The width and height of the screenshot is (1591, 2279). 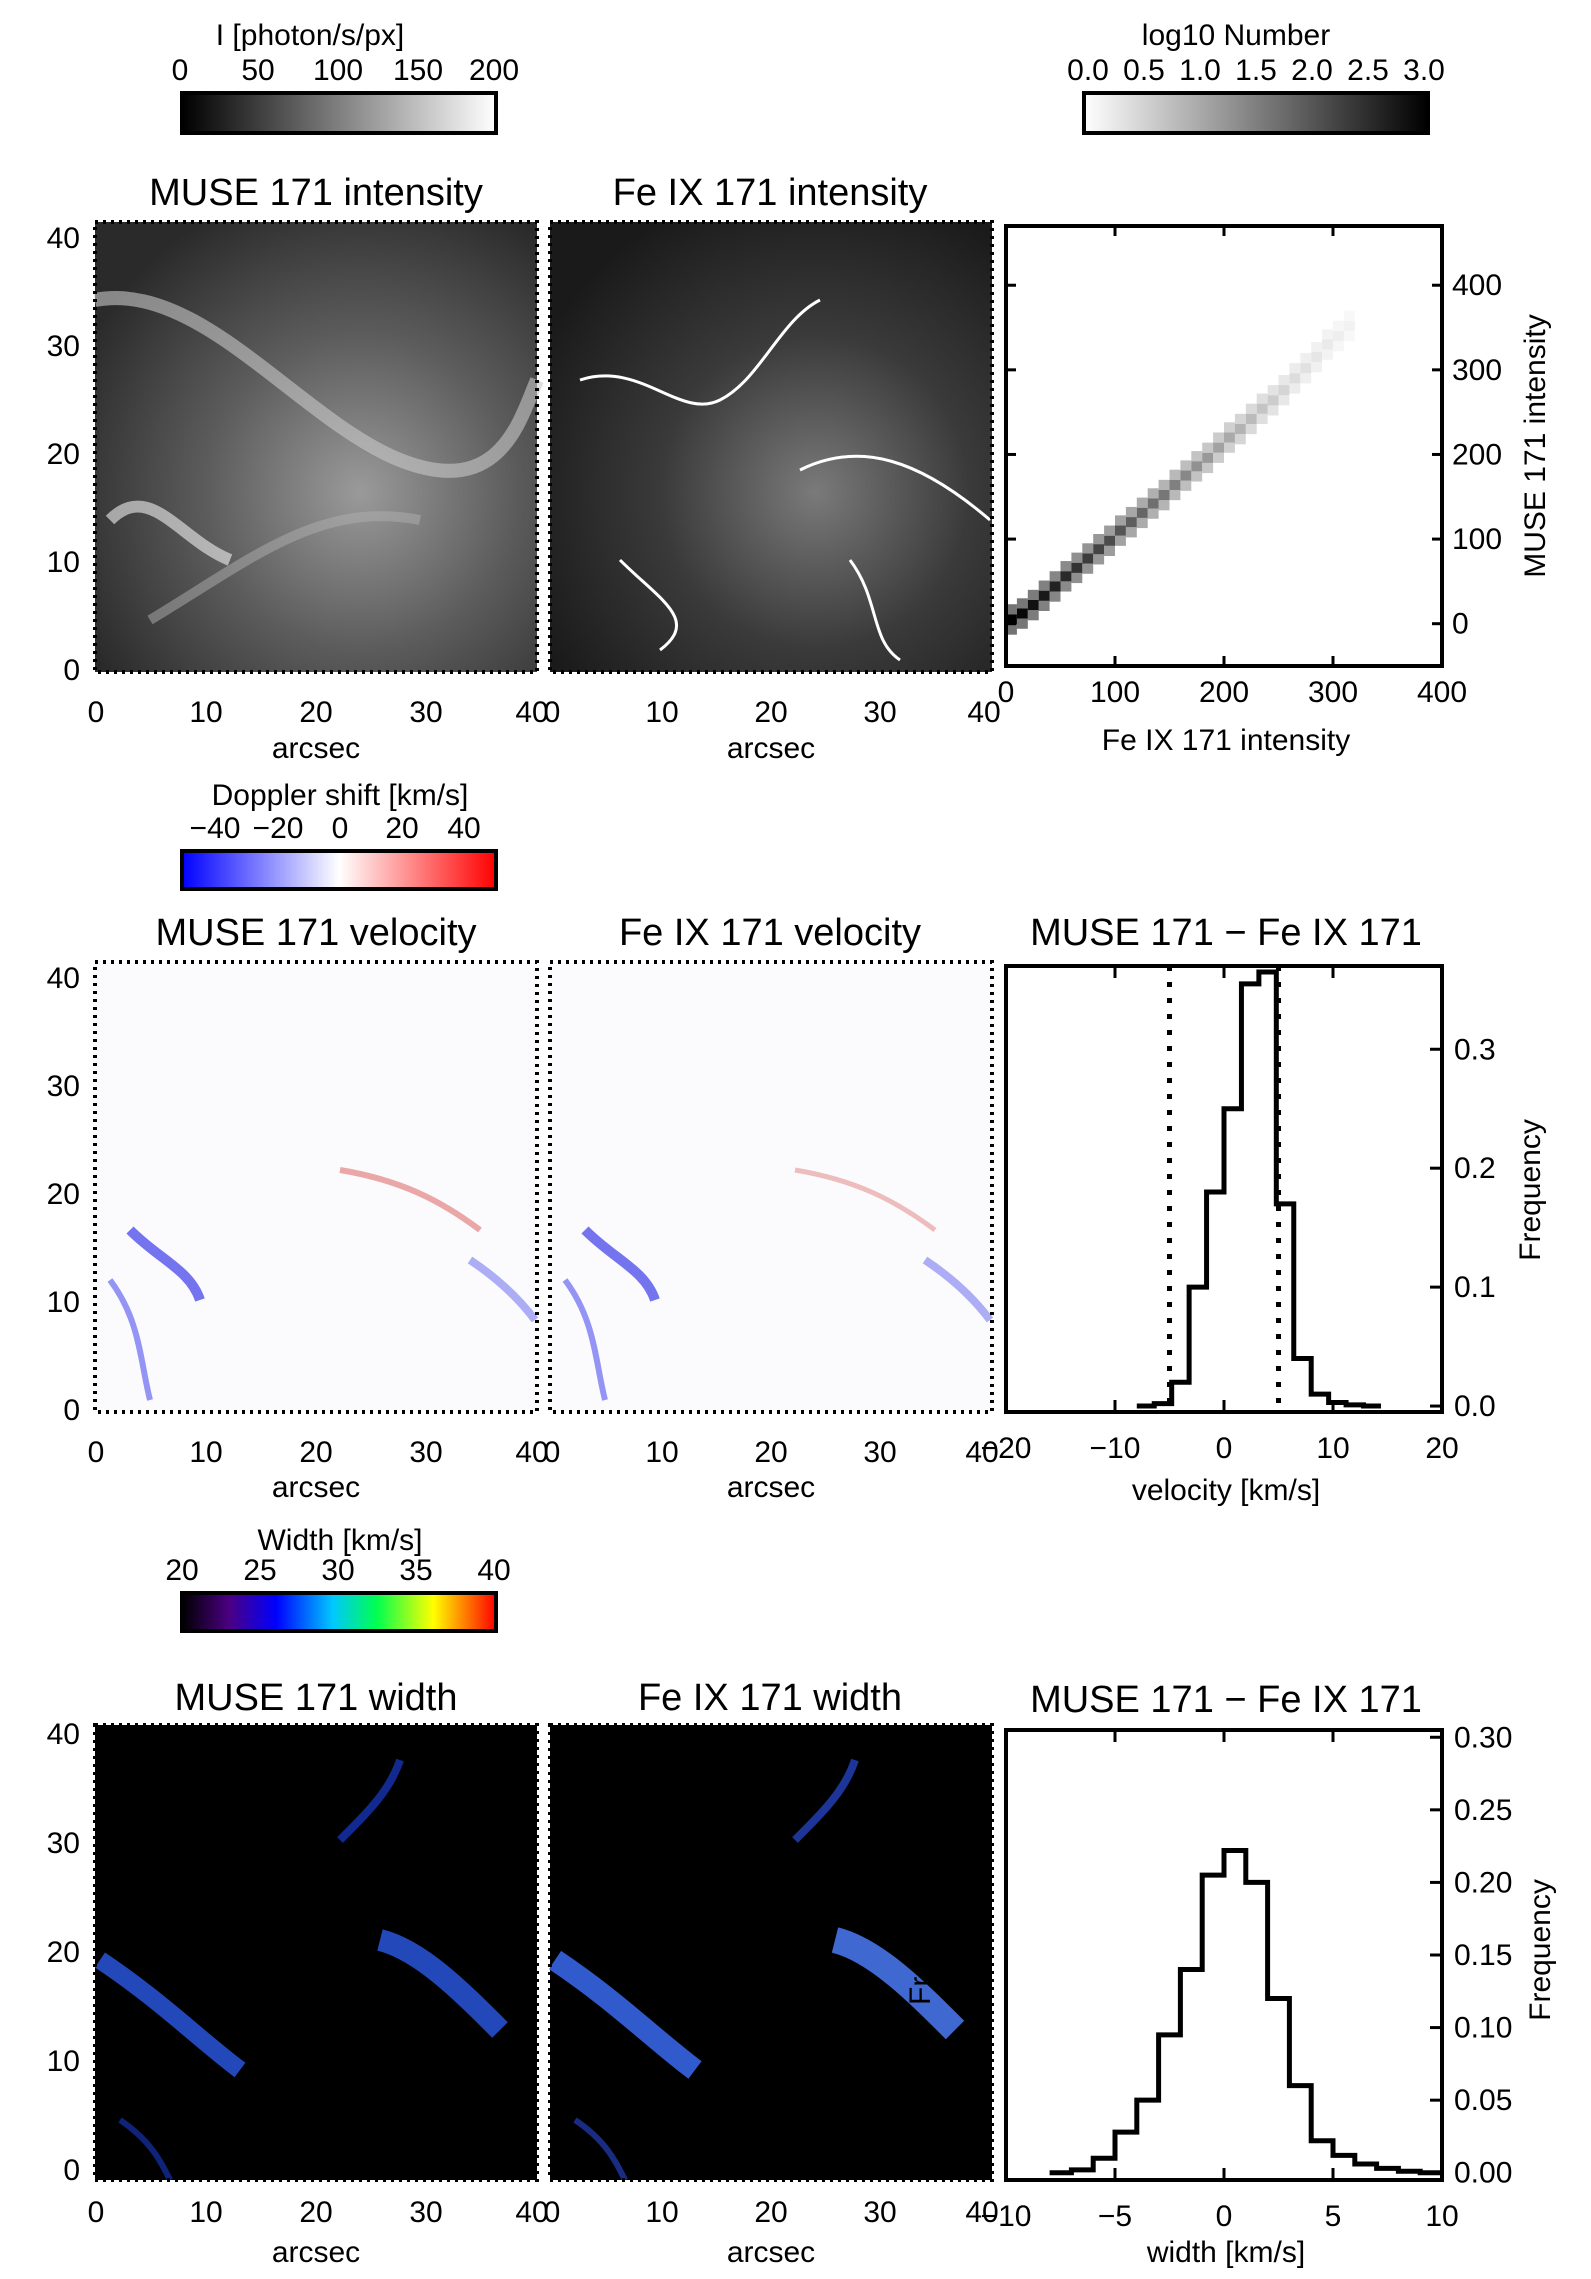 I want to click on map-muse-intensity-loop, so click(x=284, y=568).